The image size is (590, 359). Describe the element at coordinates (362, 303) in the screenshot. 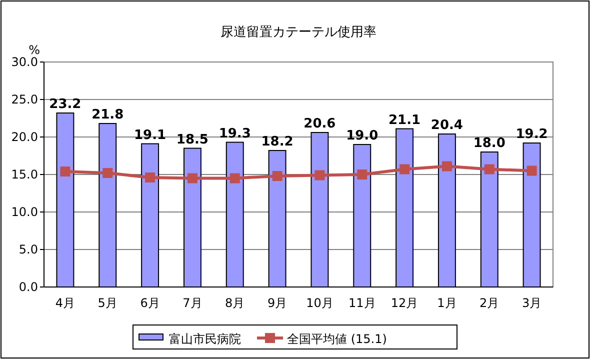

I see `x-tick-label: 11月` at that location.